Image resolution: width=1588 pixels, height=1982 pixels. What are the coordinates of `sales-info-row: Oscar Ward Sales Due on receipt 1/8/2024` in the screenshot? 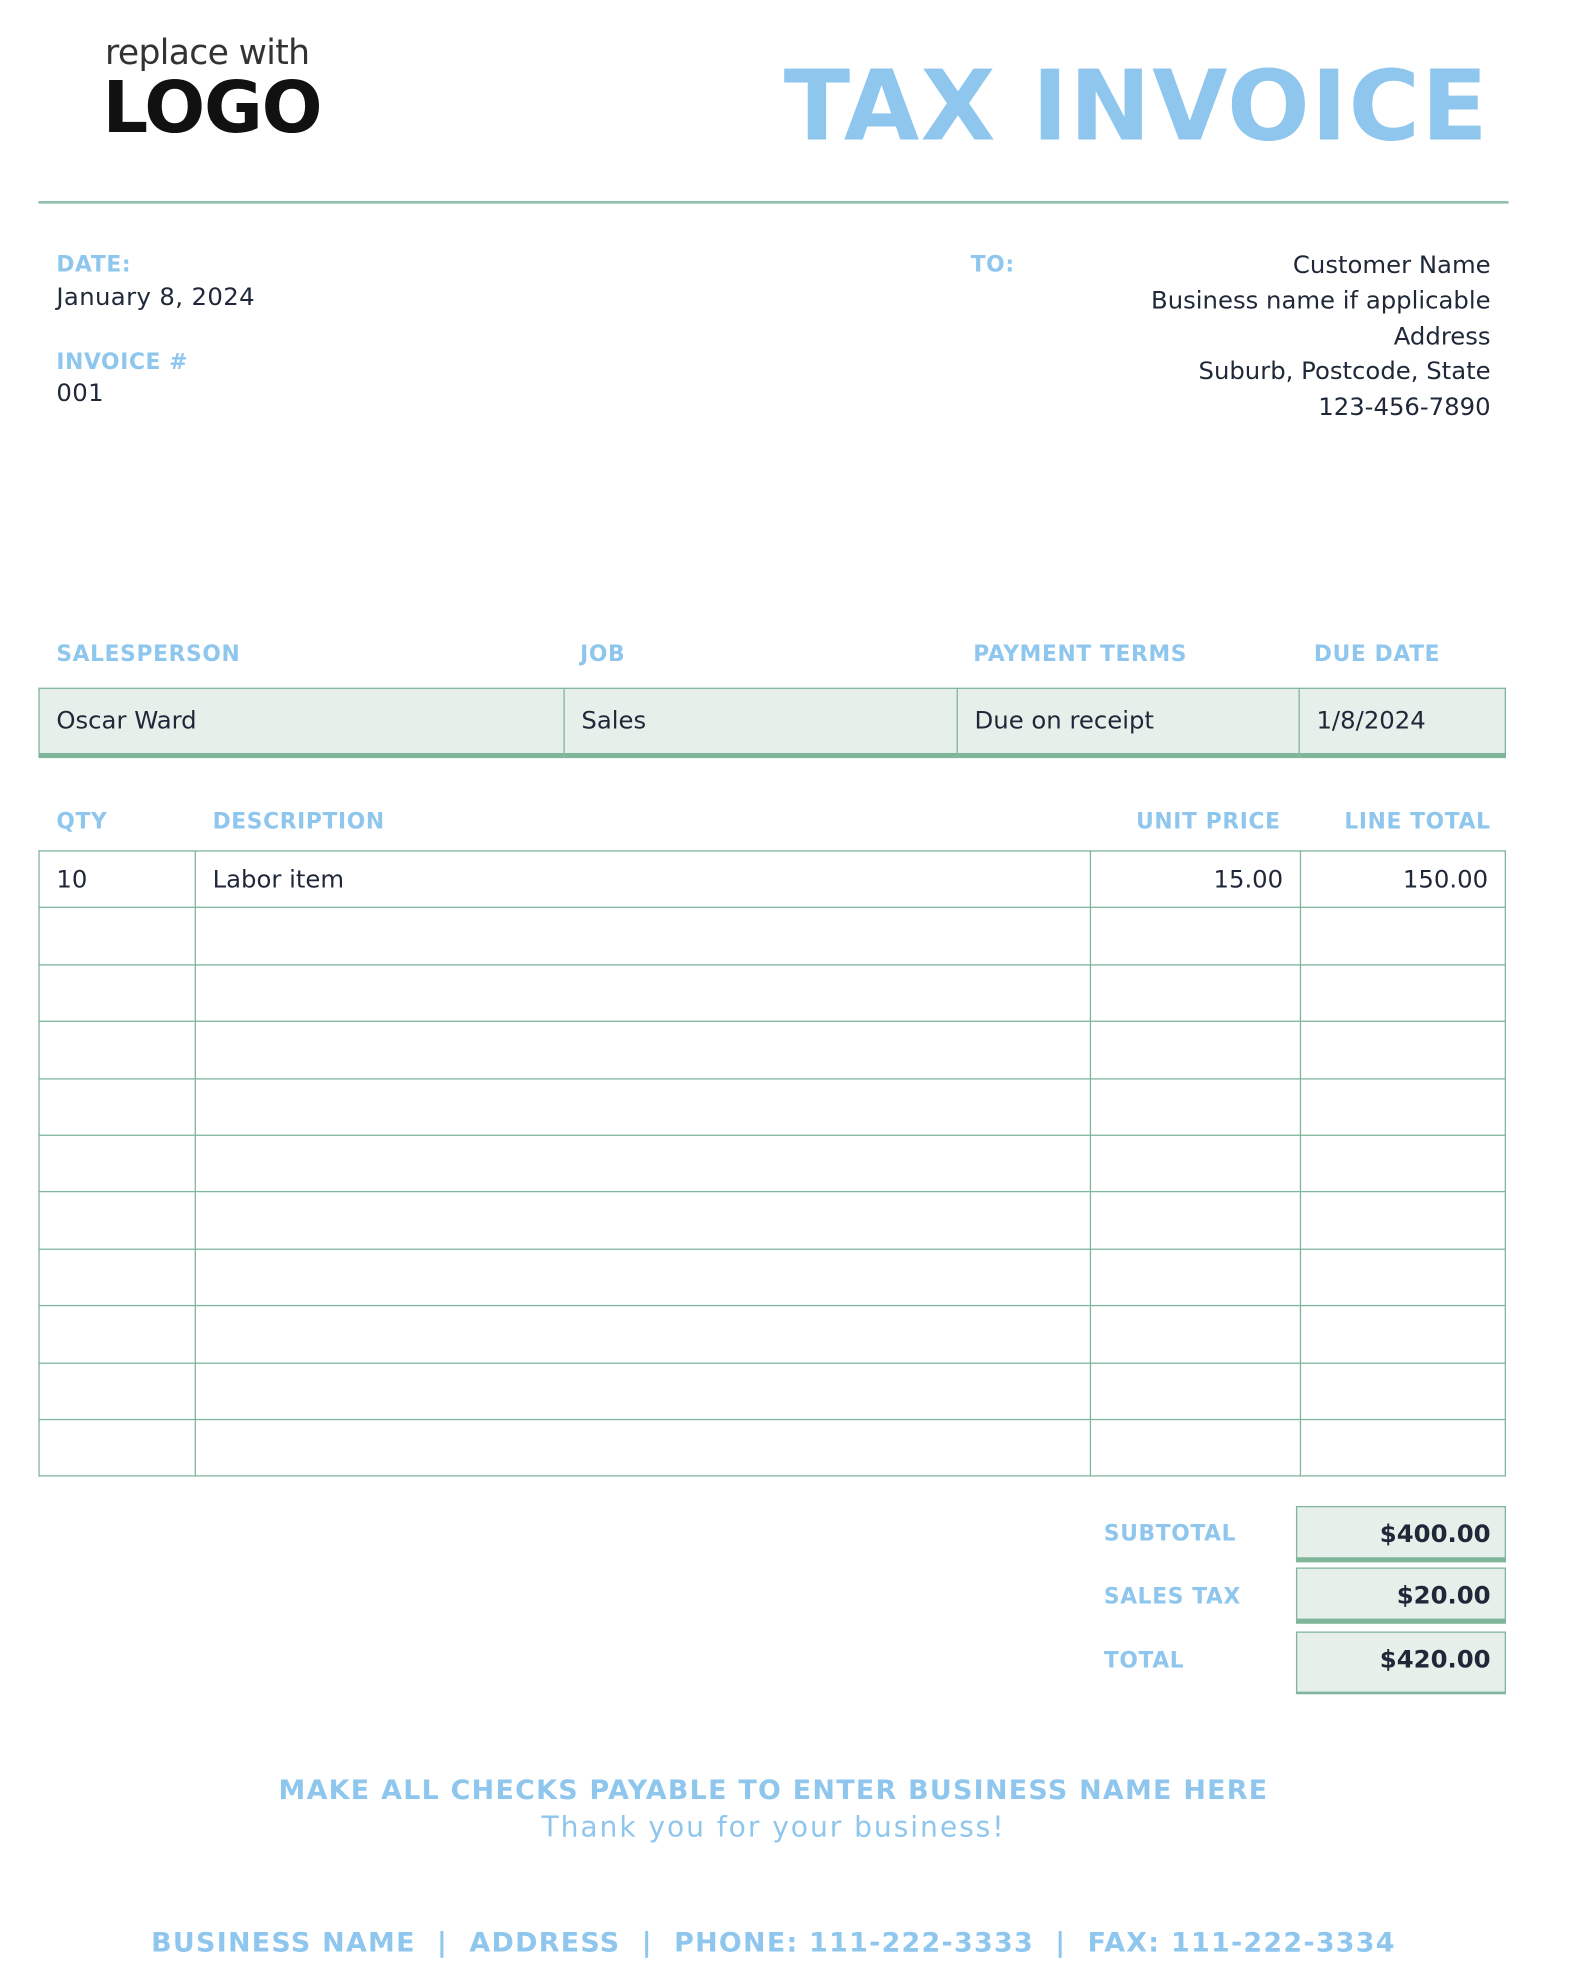 It's located at (772, 723).